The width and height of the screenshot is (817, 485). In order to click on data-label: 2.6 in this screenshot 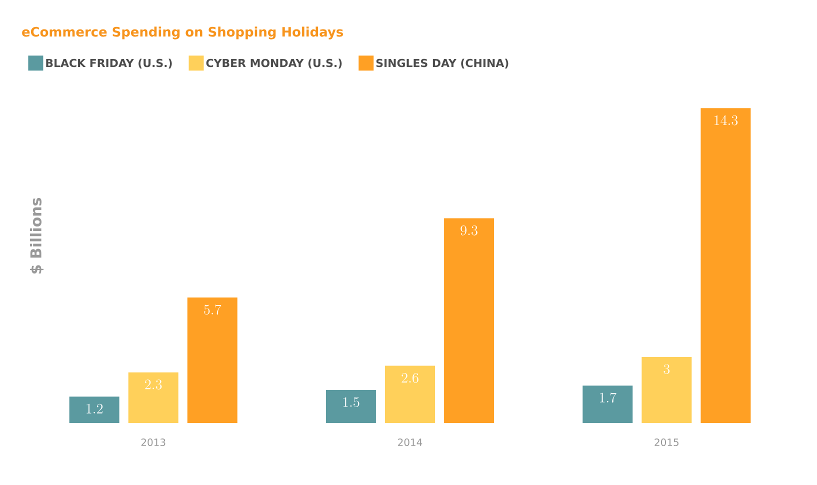, I will do `click(410, 377)`.